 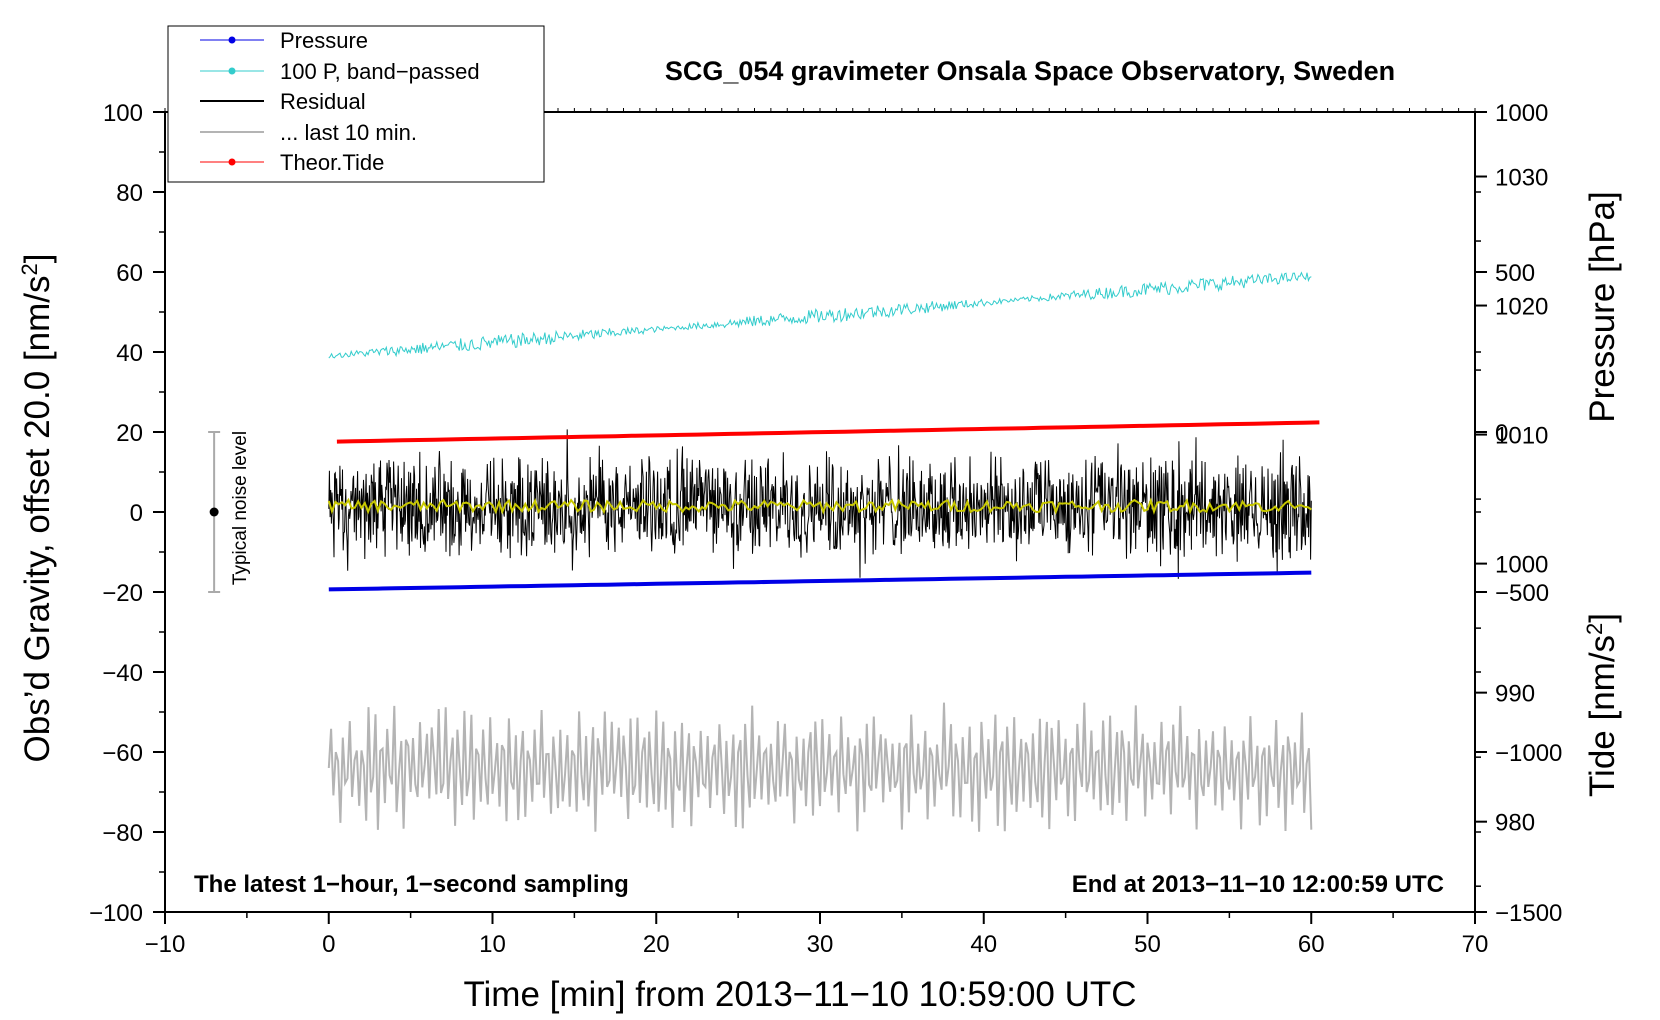 What do you see at coordinates (129, 193) in the screenshot?
I see `y-tick-label: 80` at bounding box center [129, 193].